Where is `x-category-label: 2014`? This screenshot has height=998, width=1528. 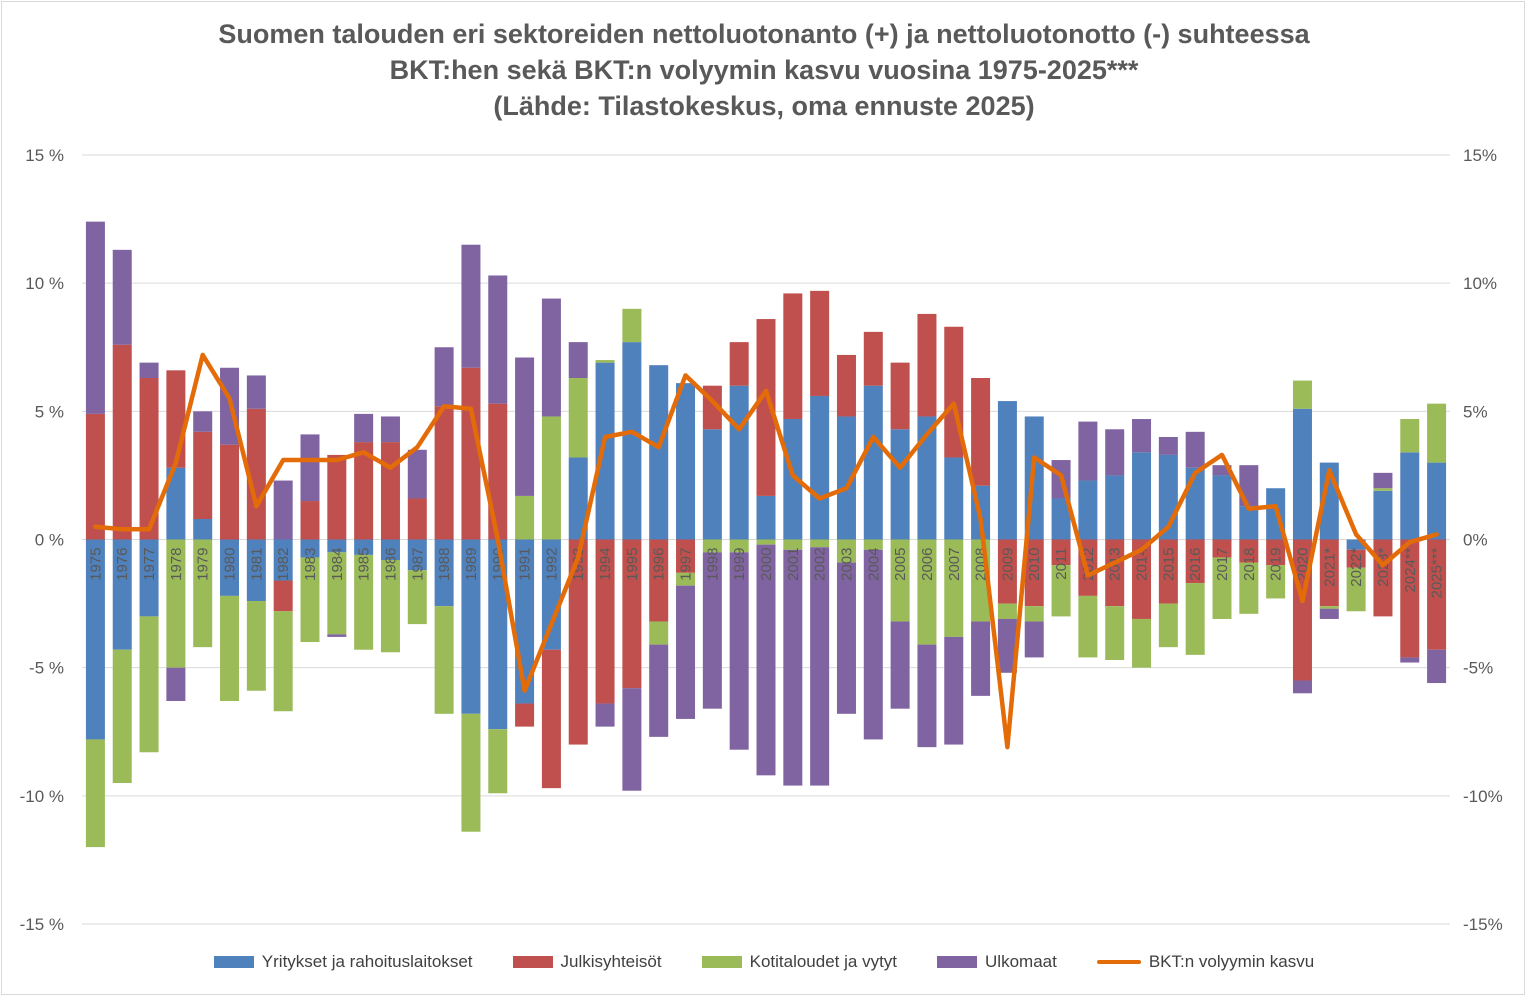
x-category-label: 2014 is located at coordinates (1142, 564).